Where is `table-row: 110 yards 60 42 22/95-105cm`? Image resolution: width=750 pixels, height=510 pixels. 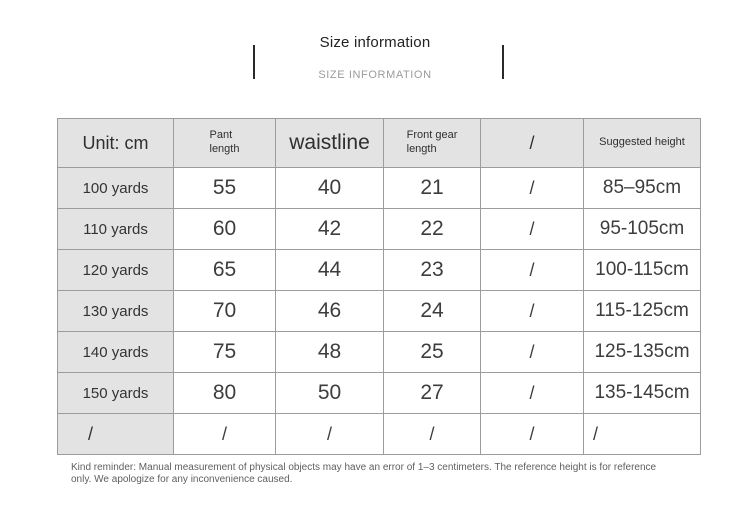
table-row: 110 yards 60 42 22/95-105cm is located at coordinates (379, 229).